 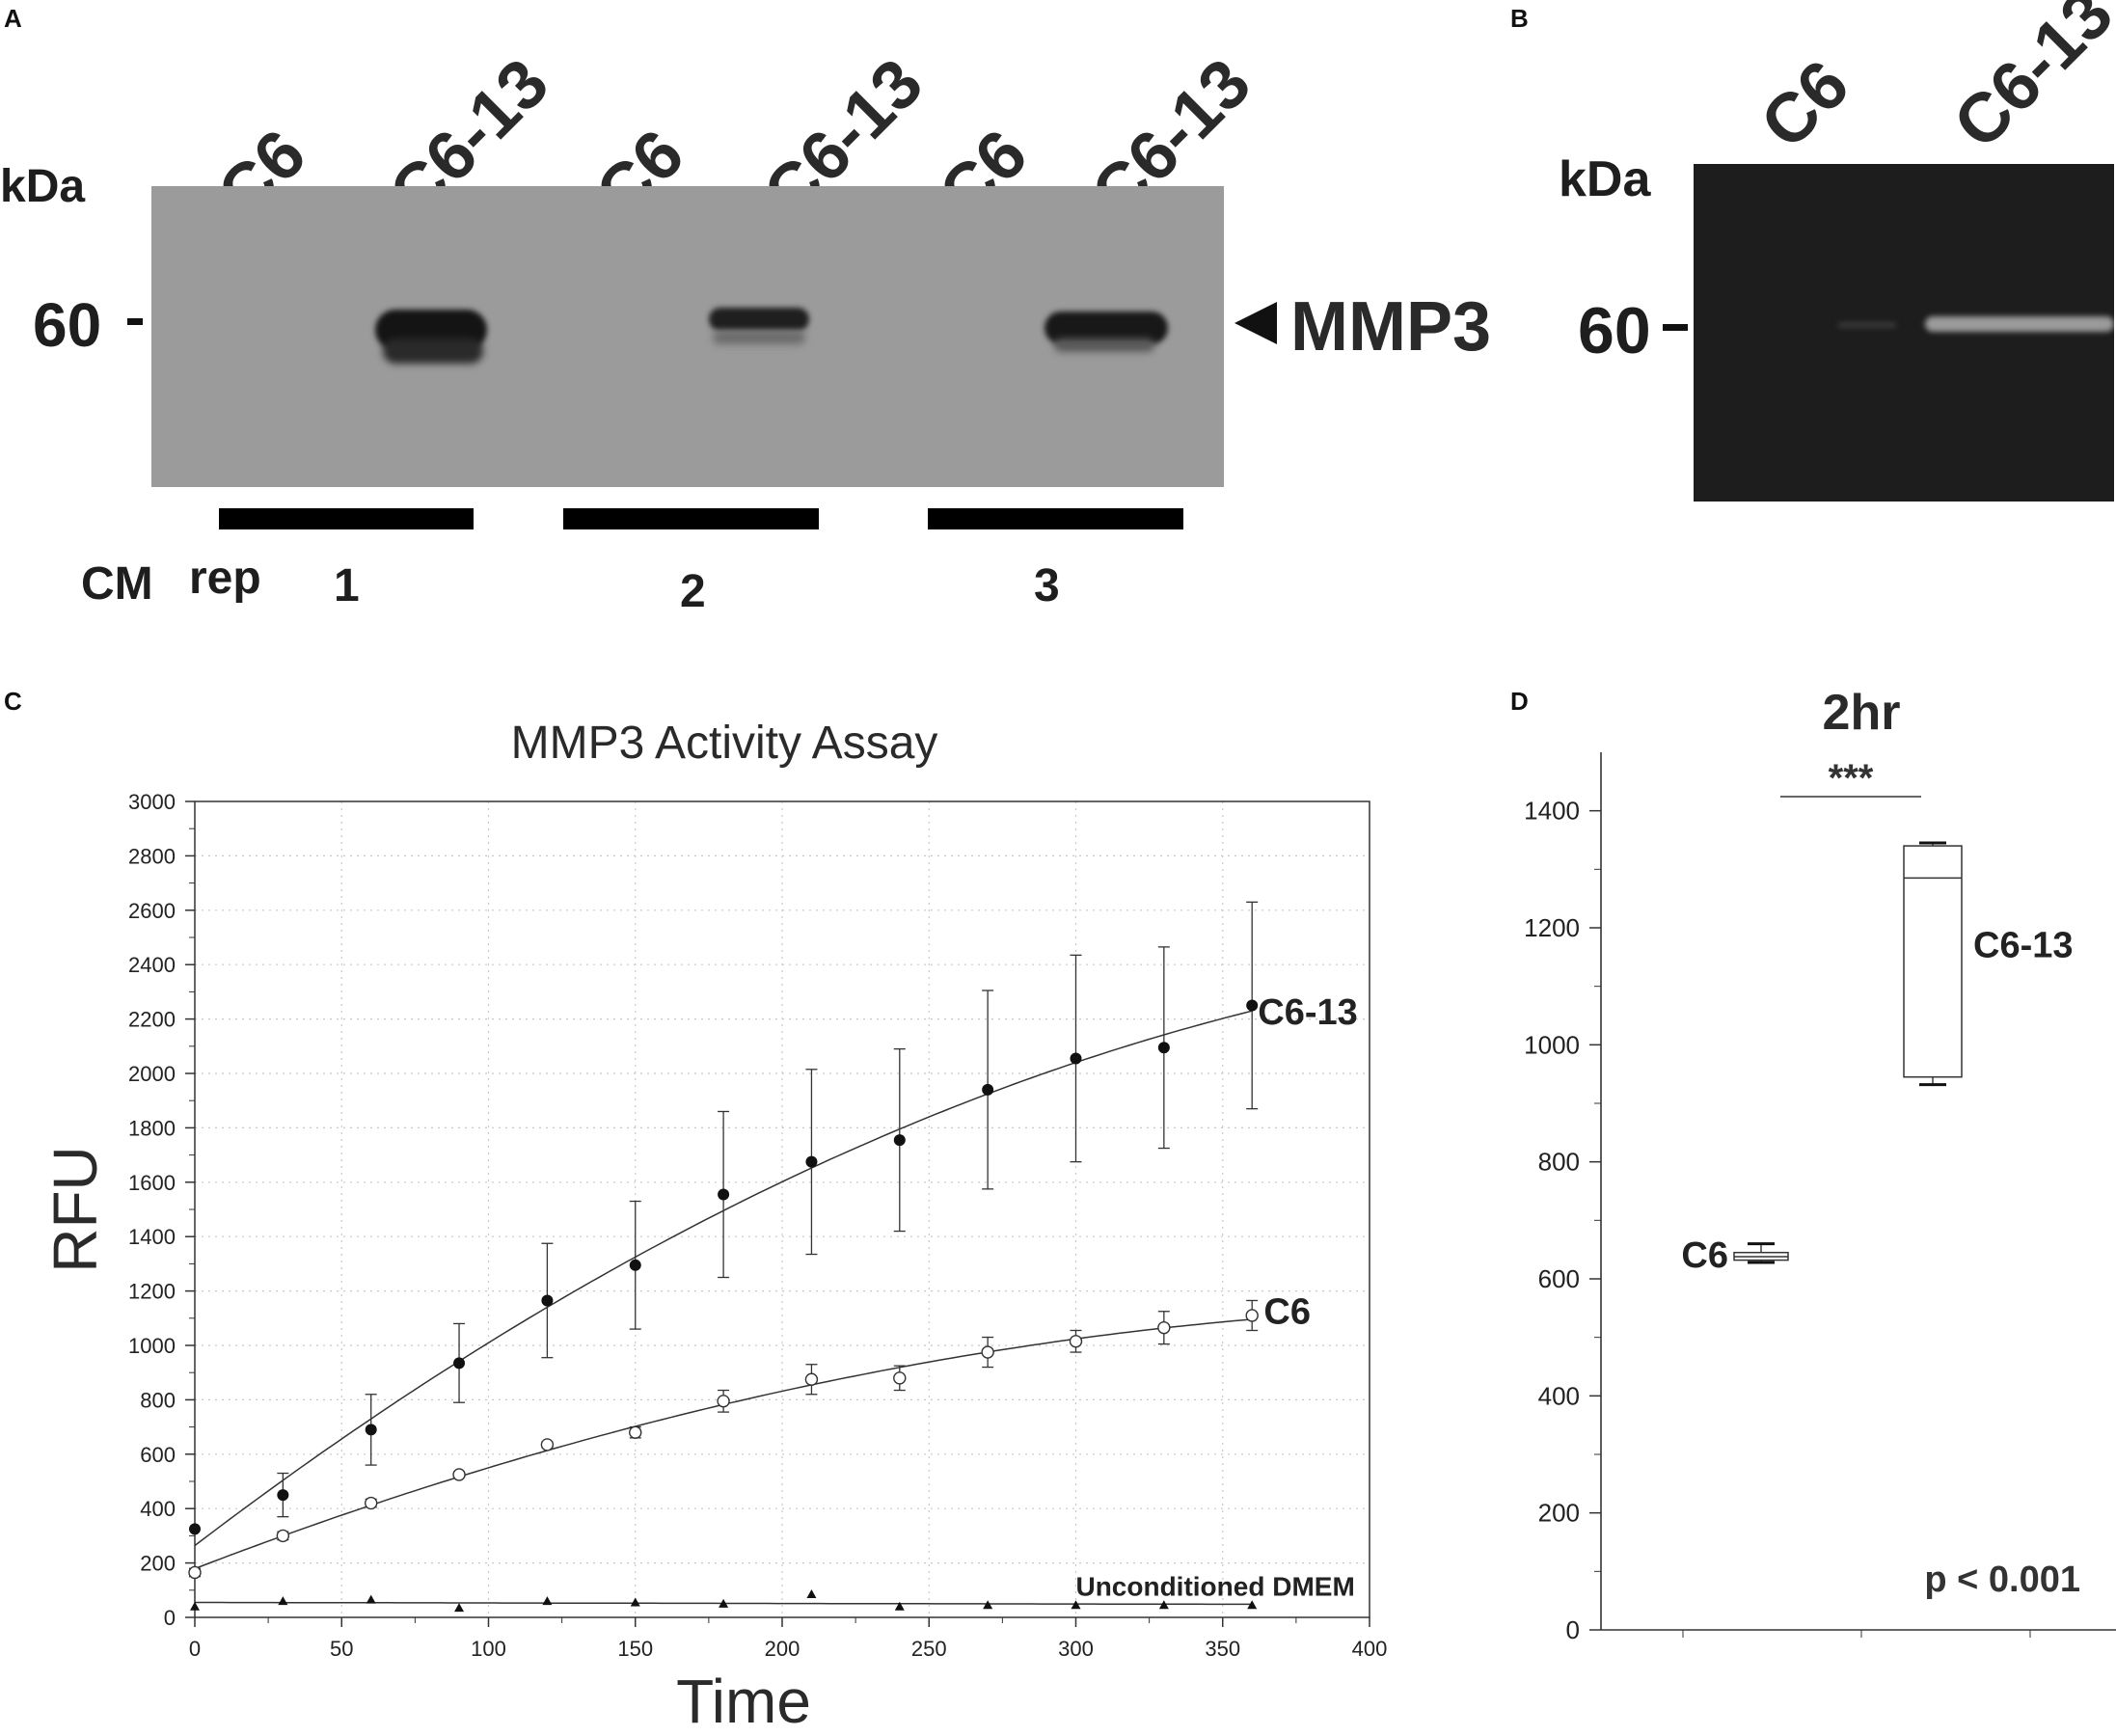 What do you see at coordinates (170, 1618) in the screenshot?
I see `y-tick-label: 0` at bounding box center [170, 1618].